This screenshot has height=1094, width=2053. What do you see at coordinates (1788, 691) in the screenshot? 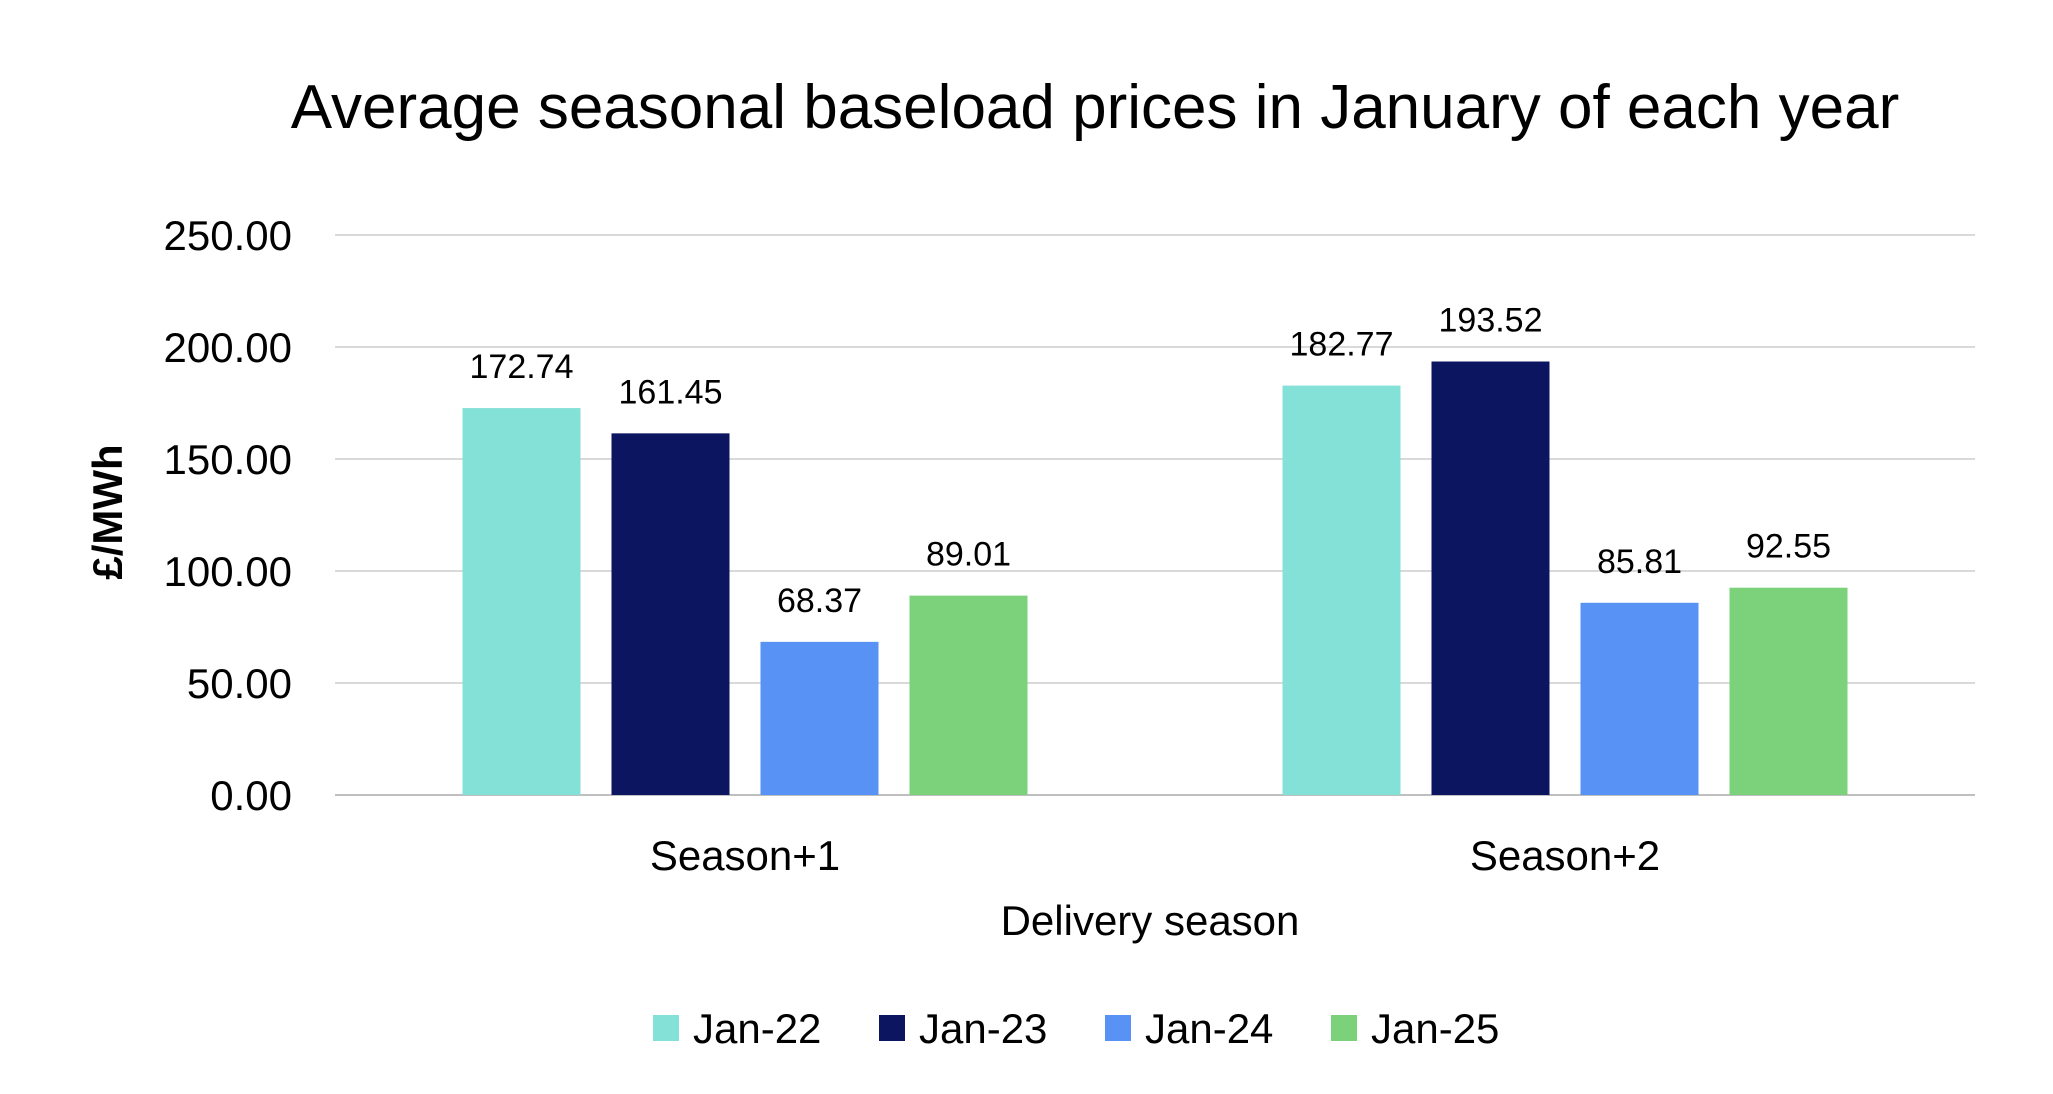
I see `bar-jan-25-seasonplus2` at bounding box center [1788, 691].